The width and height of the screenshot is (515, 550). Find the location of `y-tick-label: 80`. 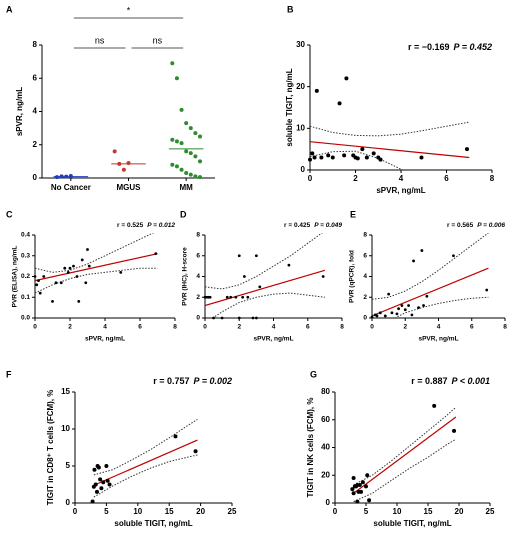

y-tick-label: 80 is located at coordinates (325, 391).